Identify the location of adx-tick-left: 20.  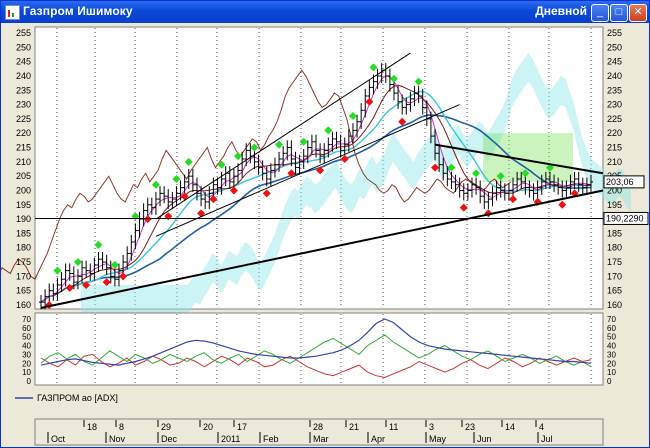
(26, 363).